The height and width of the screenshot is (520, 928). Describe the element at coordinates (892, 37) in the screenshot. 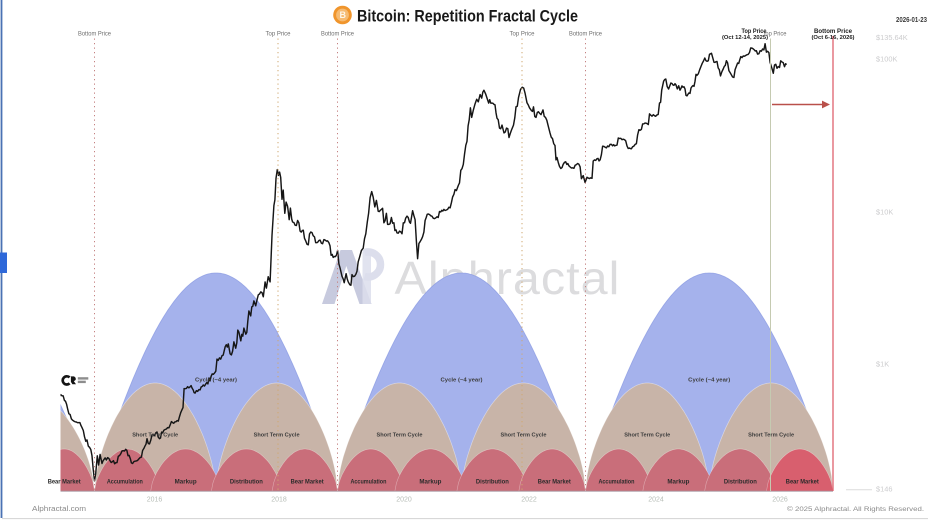

I see `svg-text: $135.64K` at that location.